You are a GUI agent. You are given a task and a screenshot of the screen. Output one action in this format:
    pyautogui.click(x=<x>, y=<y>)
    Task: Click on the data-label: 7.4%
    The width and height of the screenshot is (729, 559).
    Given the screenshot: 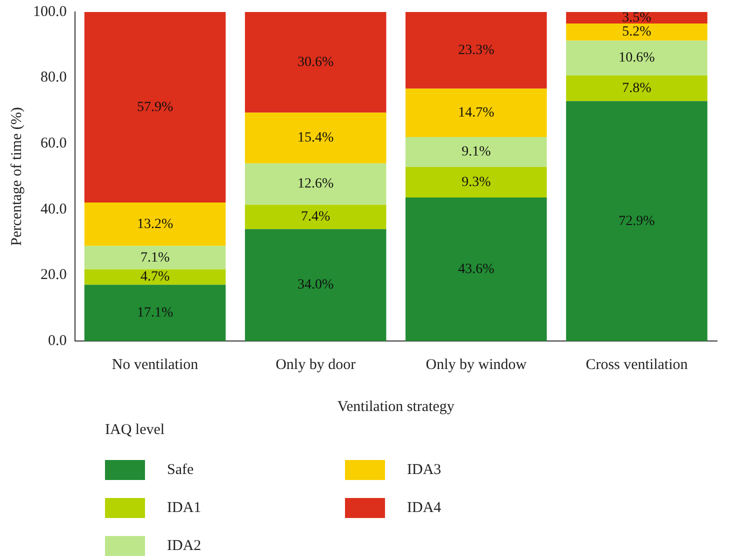 What is the action you would take?
    pyautogui.click(x=316, y=217)
    